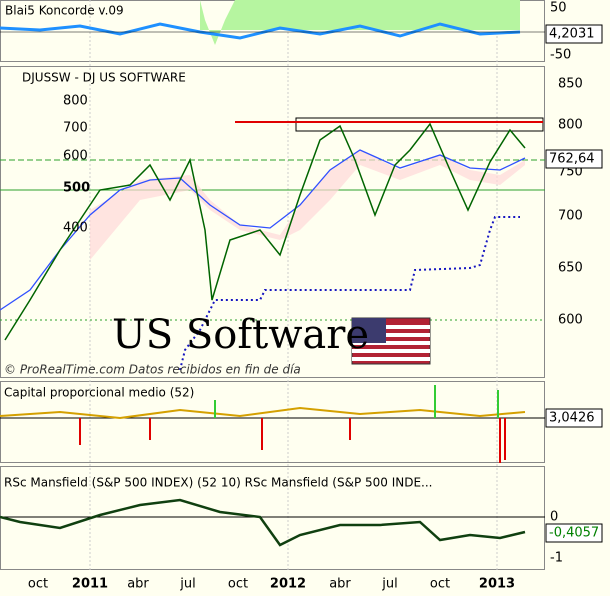 The image size is (610, 596). Describe the element at coordinates (75, 228) in the screenshot. I see `inset-label: 400` at that location.